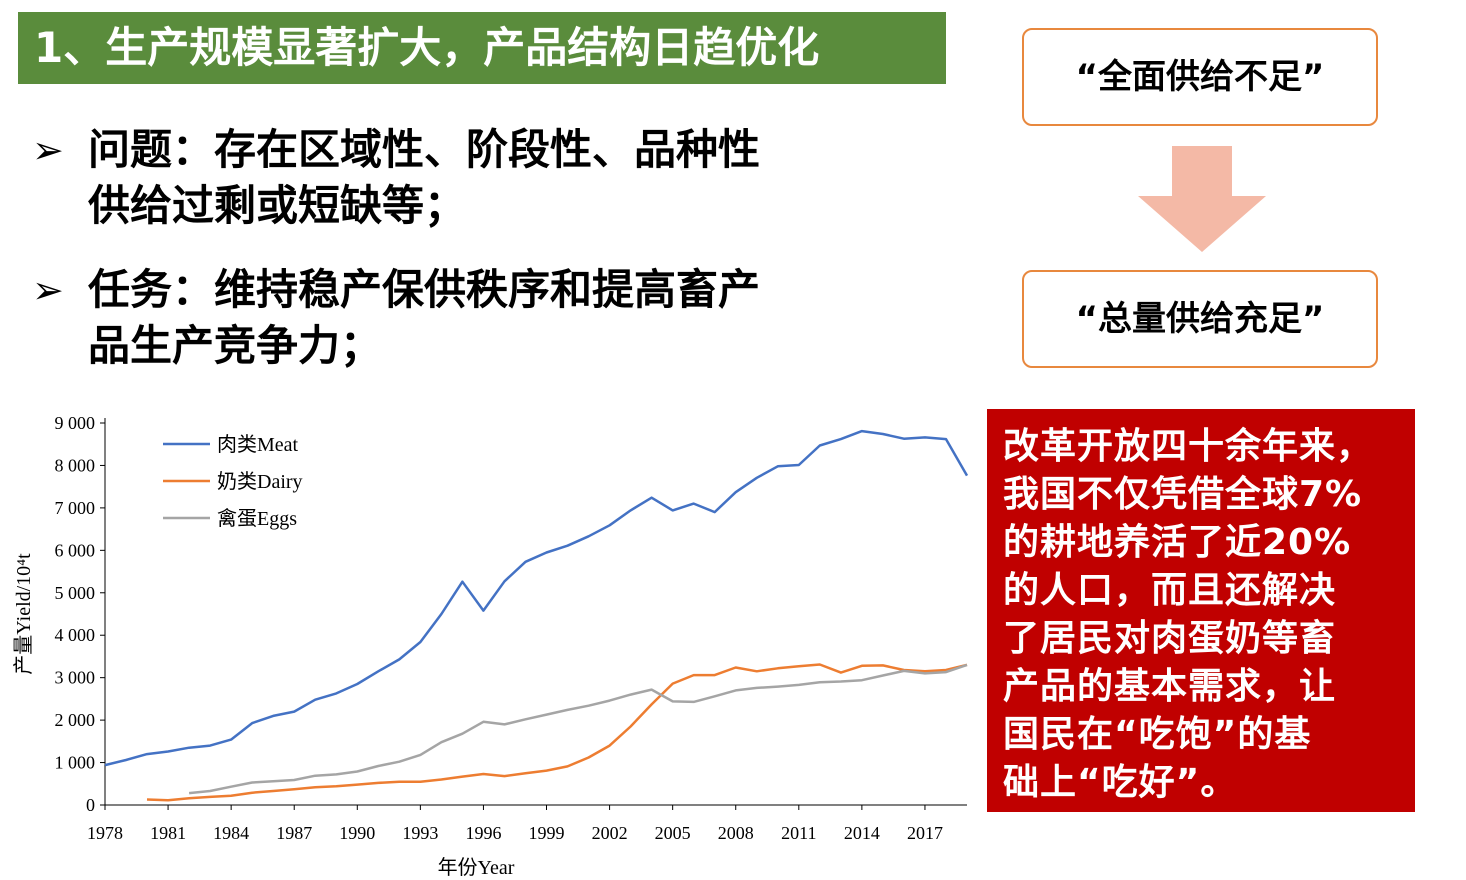 This screenshot has width=1466, height=880. I want to click on x-tick-label: 2014, so click(862, 833).